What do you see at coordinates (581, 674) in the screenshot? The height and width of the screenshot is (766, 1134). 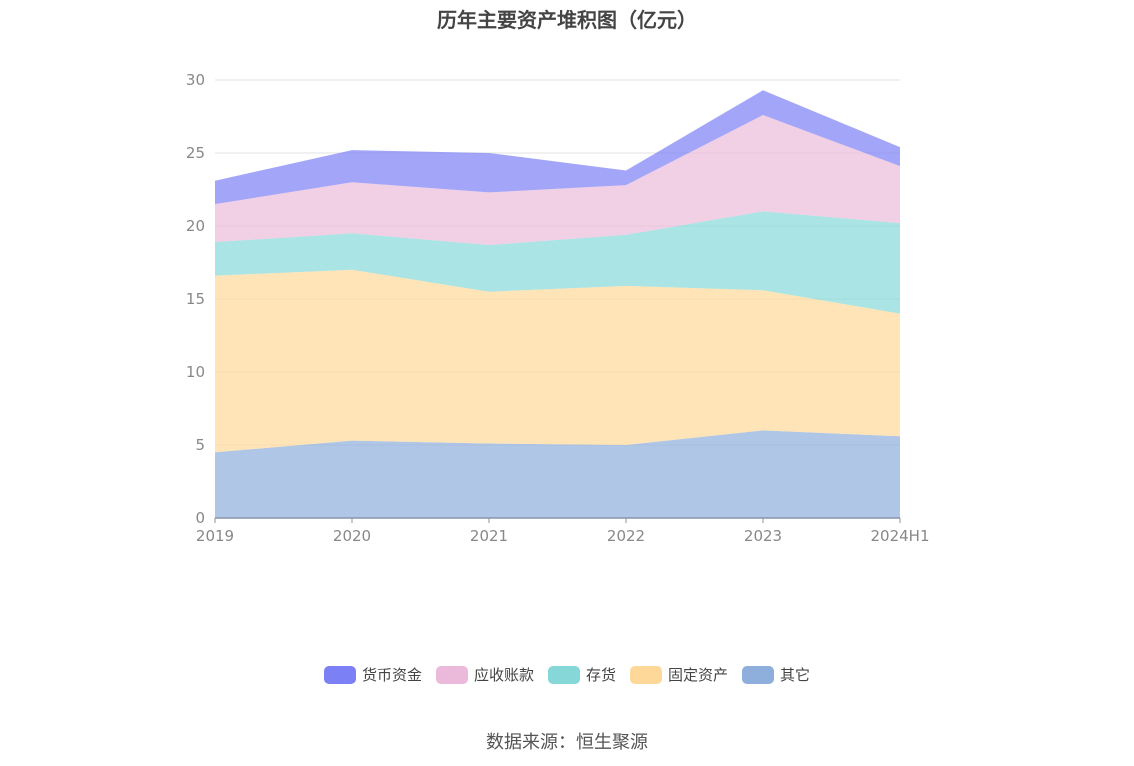 I see `legend-item: 存货` at bounding box center [581, 674].